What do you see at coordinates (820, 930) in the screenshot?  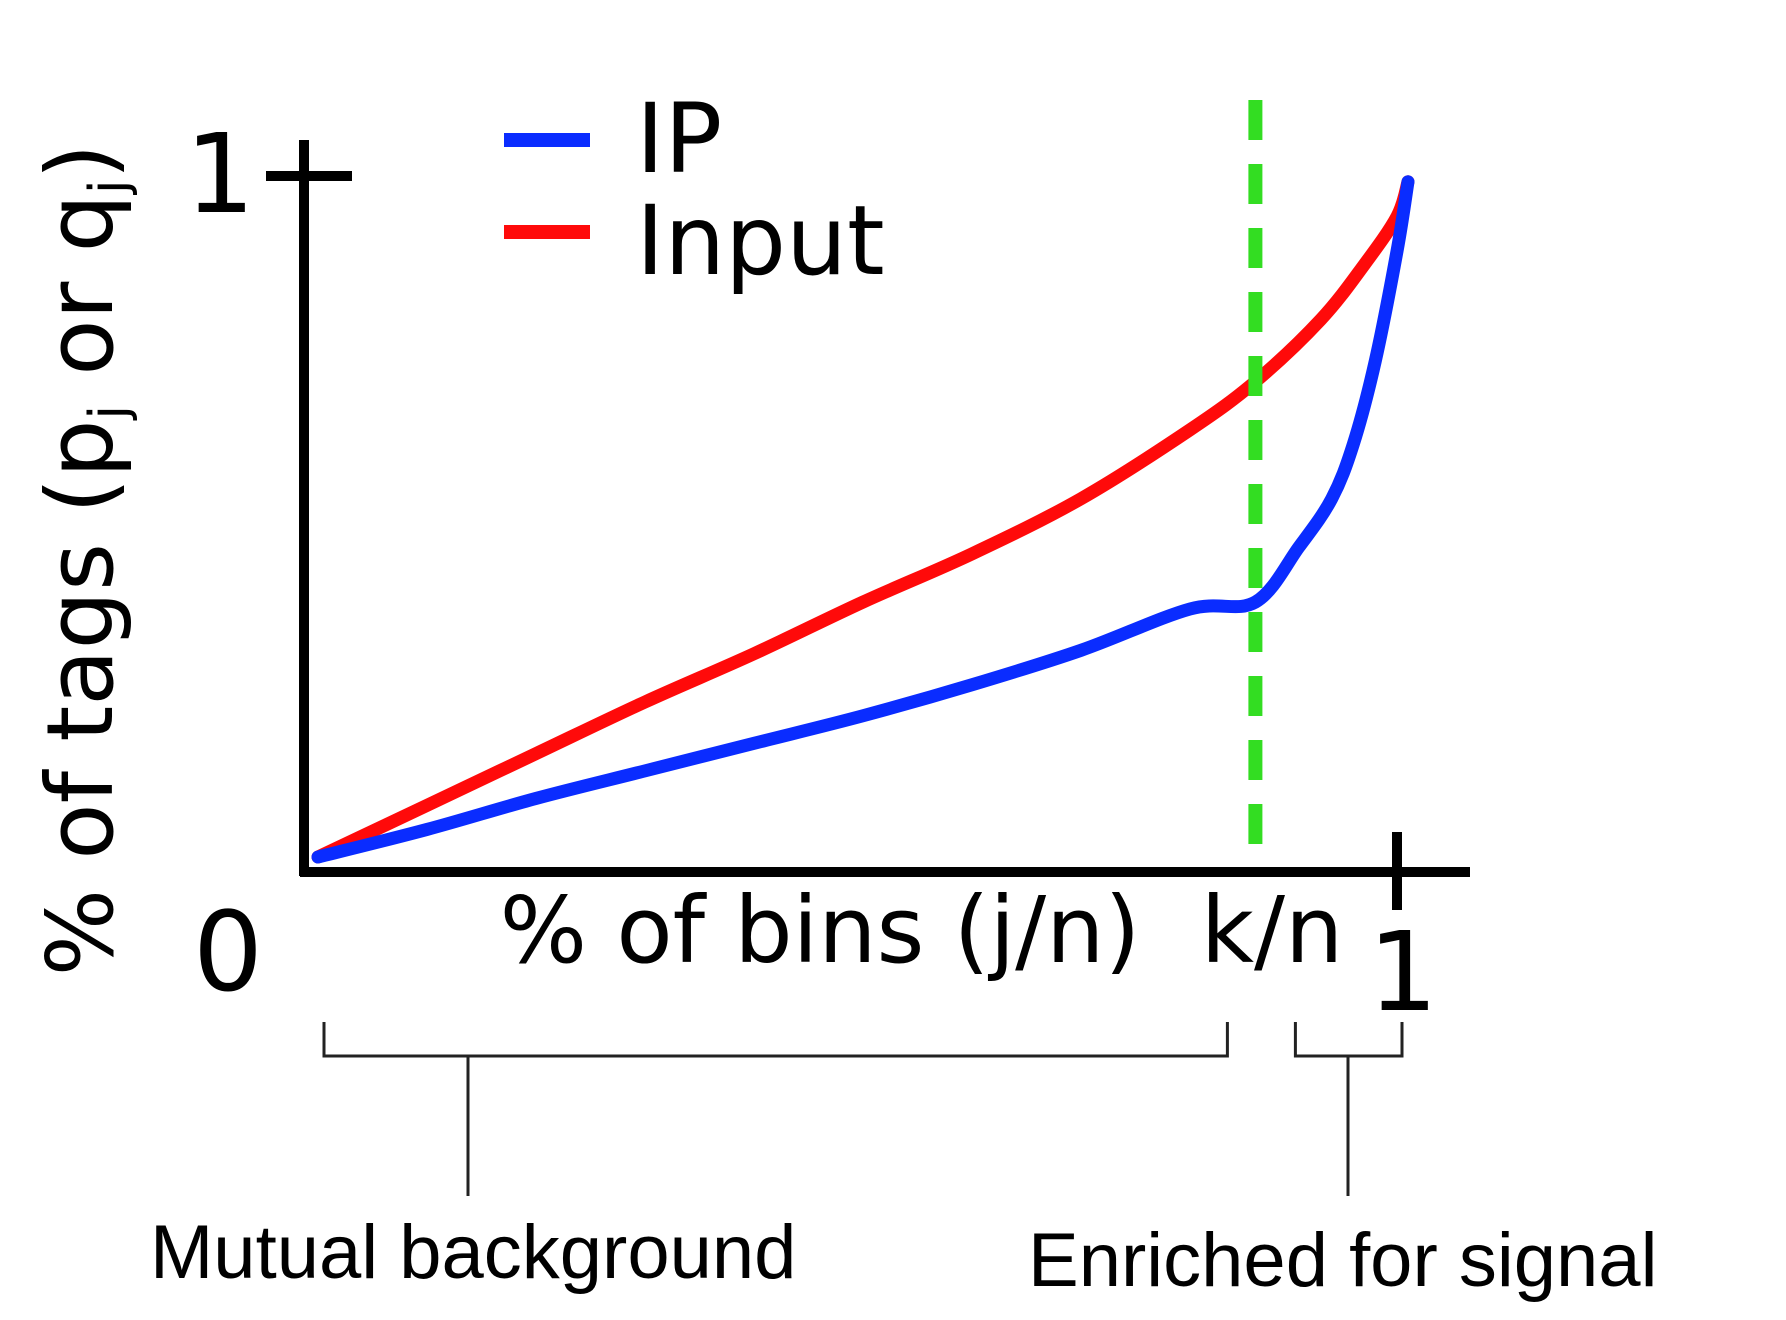 I see `x-axis-label: % of bins (j/n)` at bounding box center [820, 930].